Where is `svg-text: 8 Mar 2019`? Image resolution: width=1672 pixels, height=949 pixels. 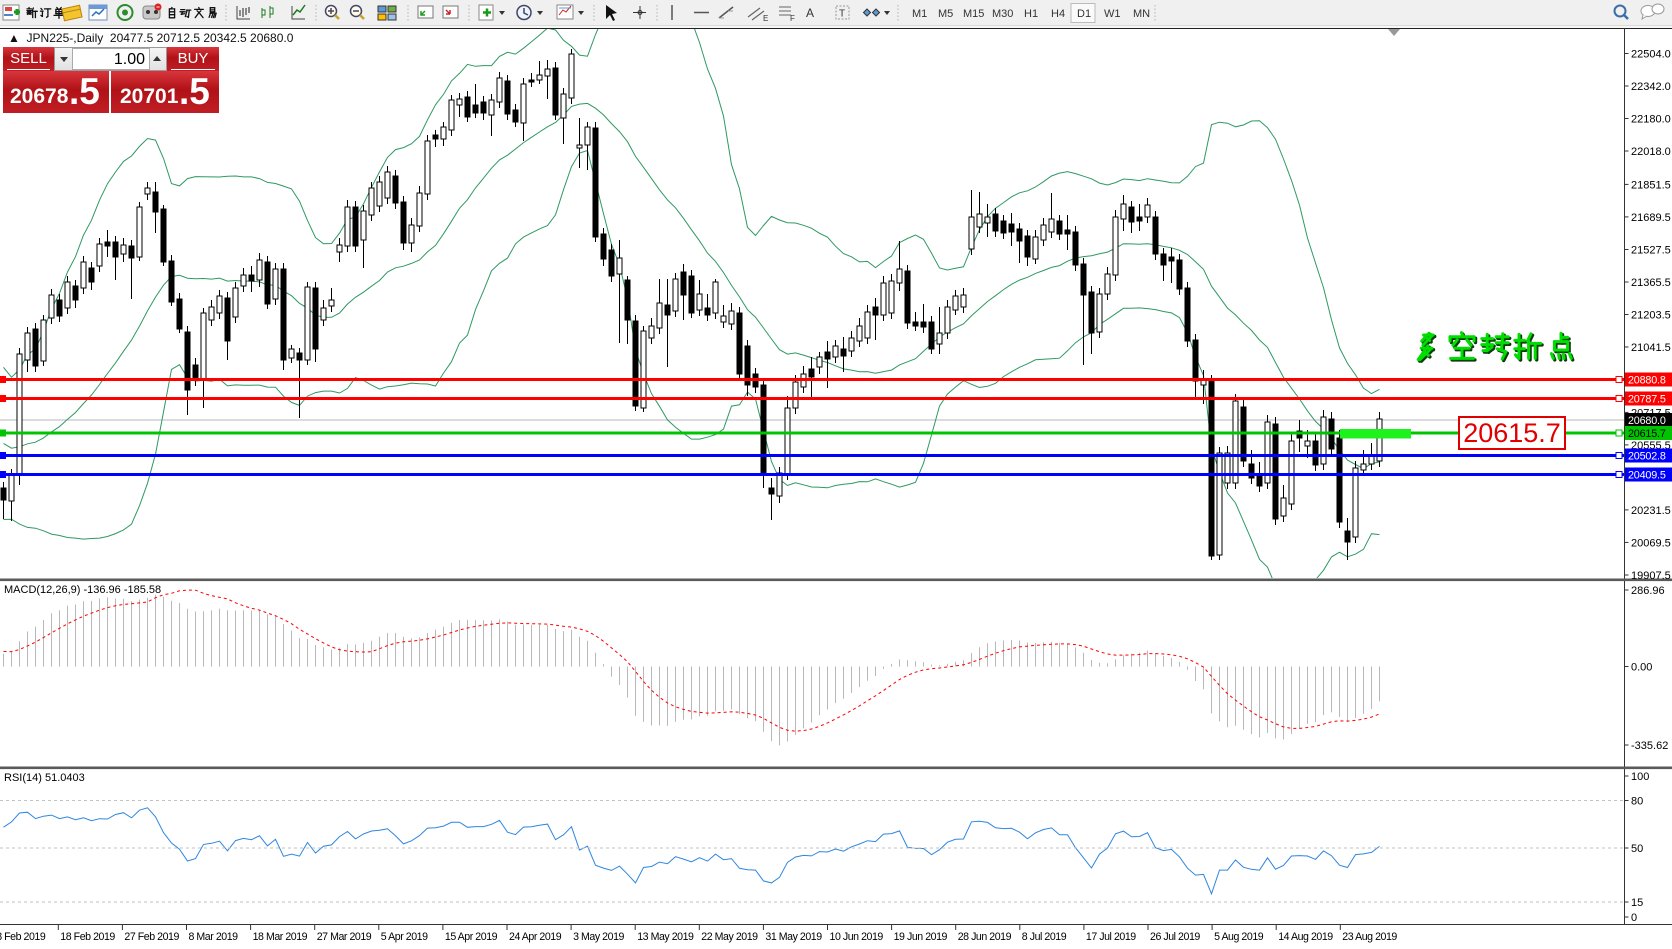
svg-text: 8 Mar 2019 is located at coordinates (214, 937).